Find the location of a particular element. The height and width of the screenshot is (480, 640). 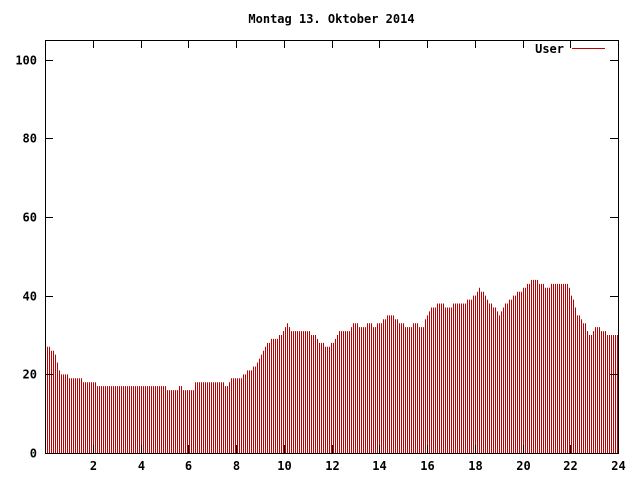

y-tick-label: 0 is located at coordinates (33, 454).